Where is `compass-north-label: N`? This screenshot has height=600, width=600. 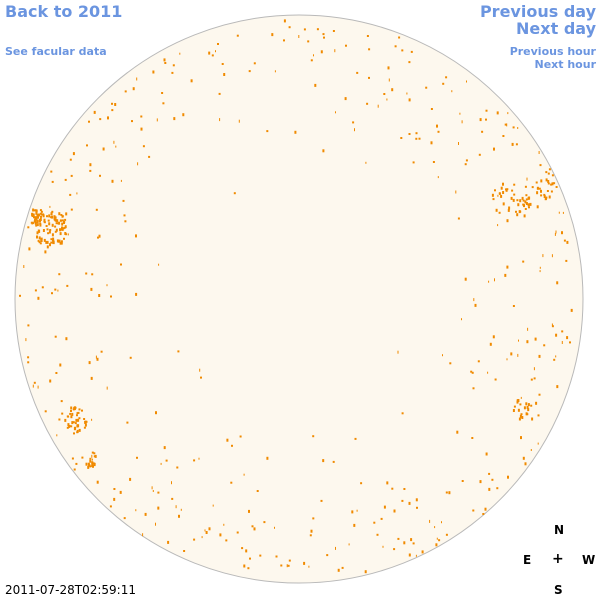
compass-north-label: N is located at coordinates (559, 530).